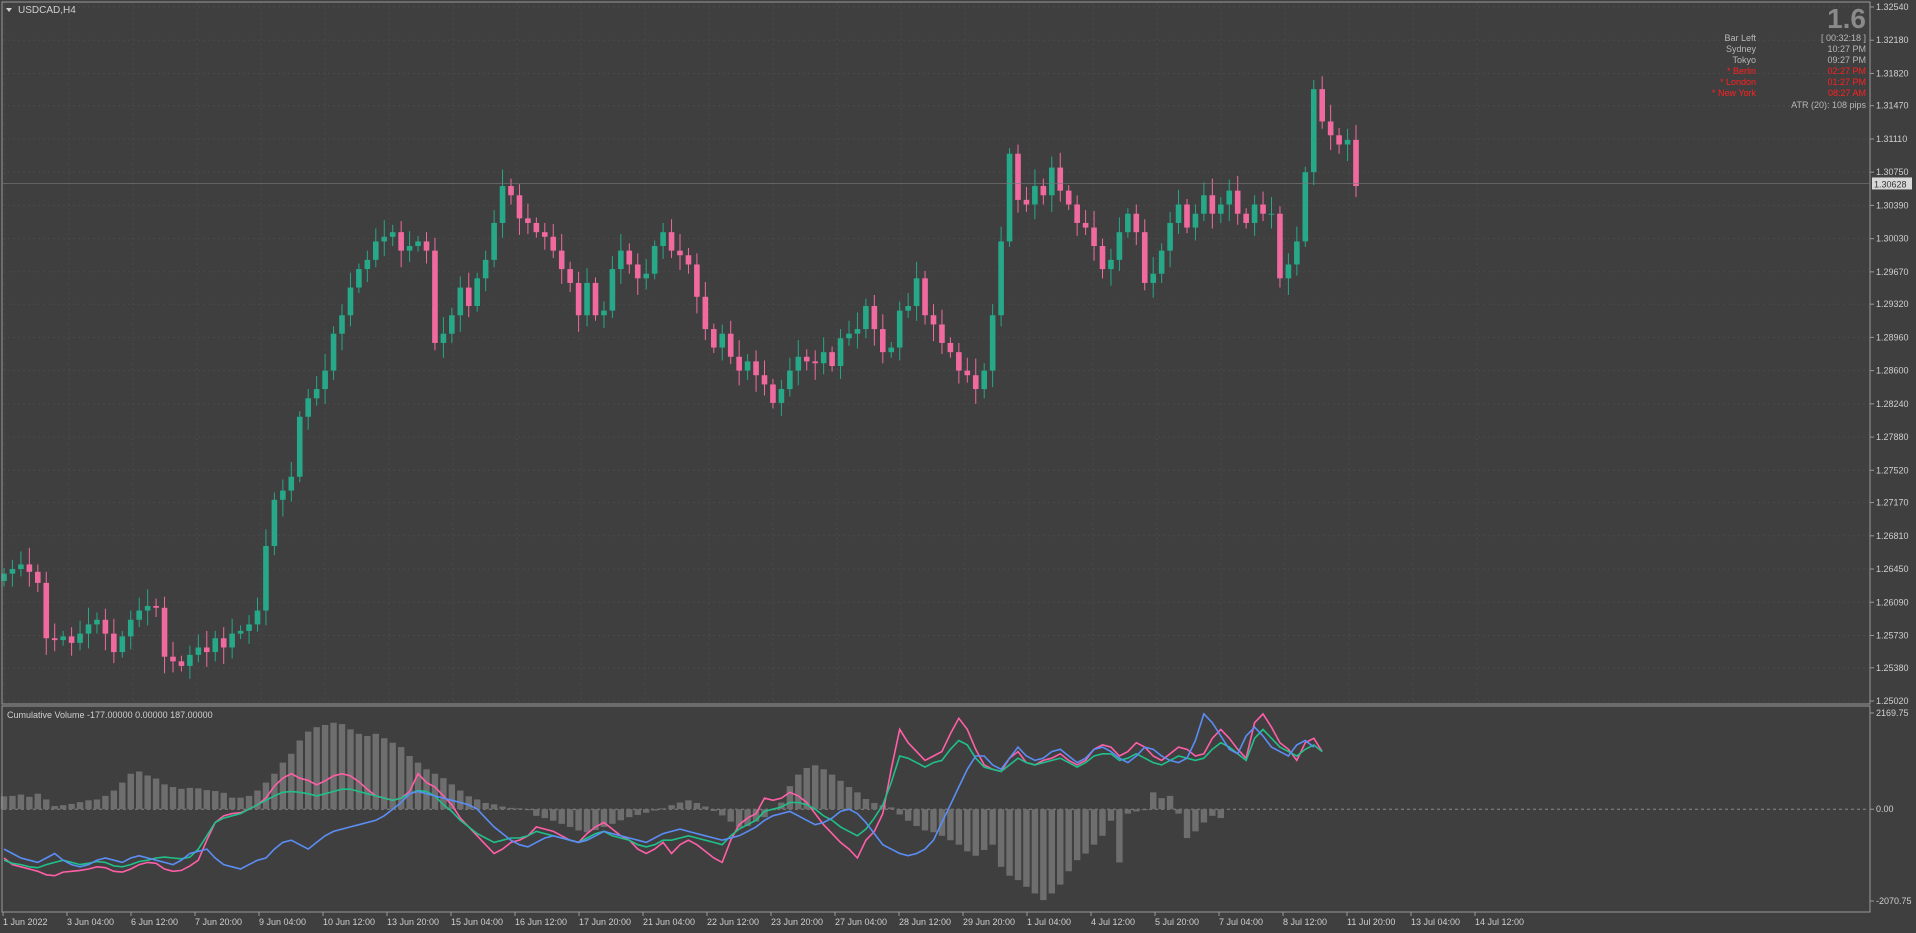  Describe the element at coordinates (1740, 38) in the screenshot. I see `info-row-label: Bar Left` at that location.